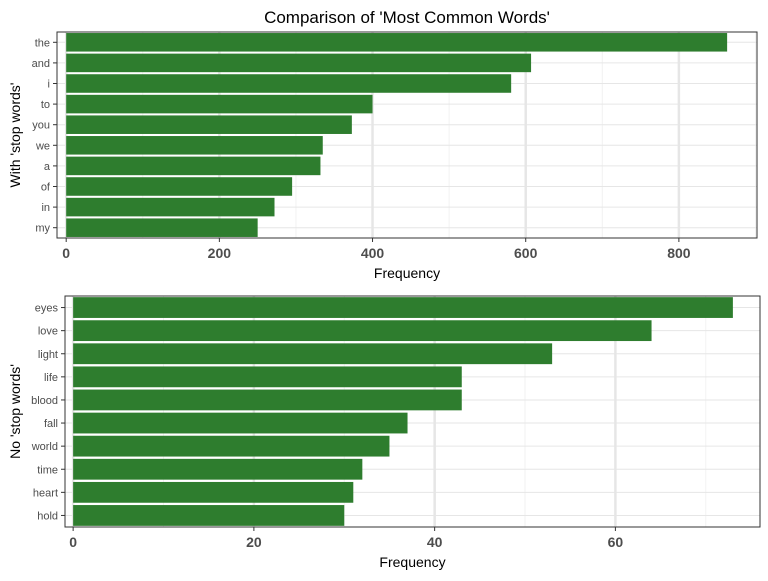  I want to click on bar-my, so click(162, 227).